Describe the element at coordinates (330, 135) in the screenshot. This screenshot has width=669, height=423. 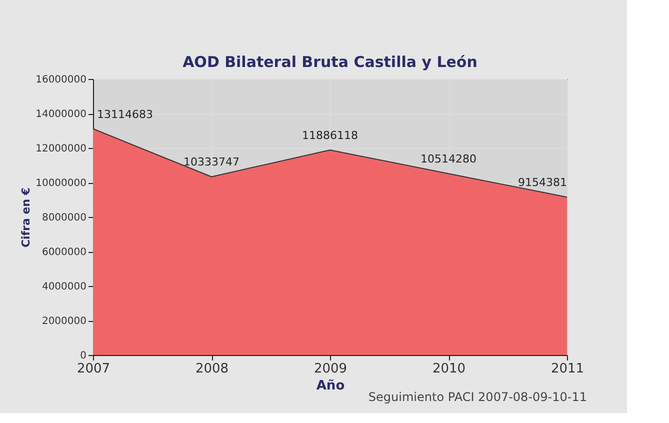
I see `data-label: 11886118` at that location.